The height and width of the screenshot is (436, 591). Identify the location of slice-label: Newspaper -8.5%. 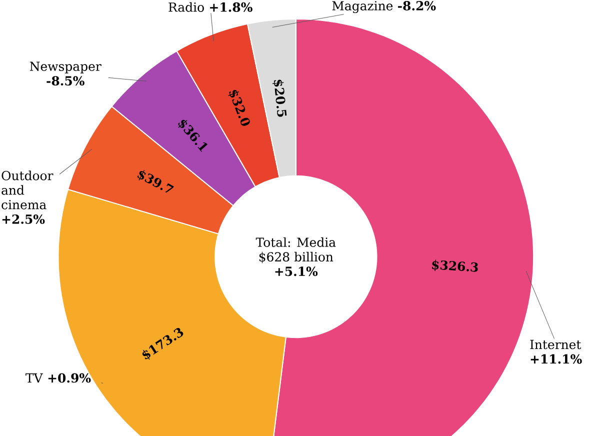
(66, 74).